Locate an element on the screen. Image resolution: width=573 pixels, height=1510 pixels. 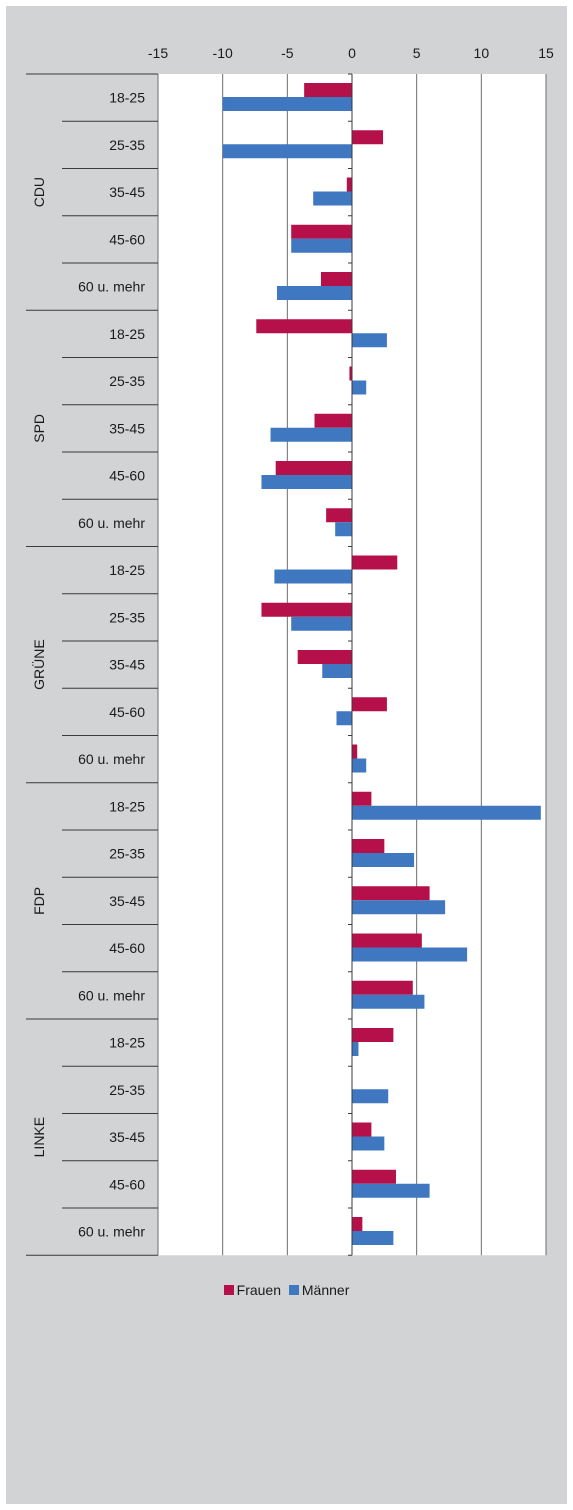
legend-swatch-maenner is located at coordinates (293, 1290).